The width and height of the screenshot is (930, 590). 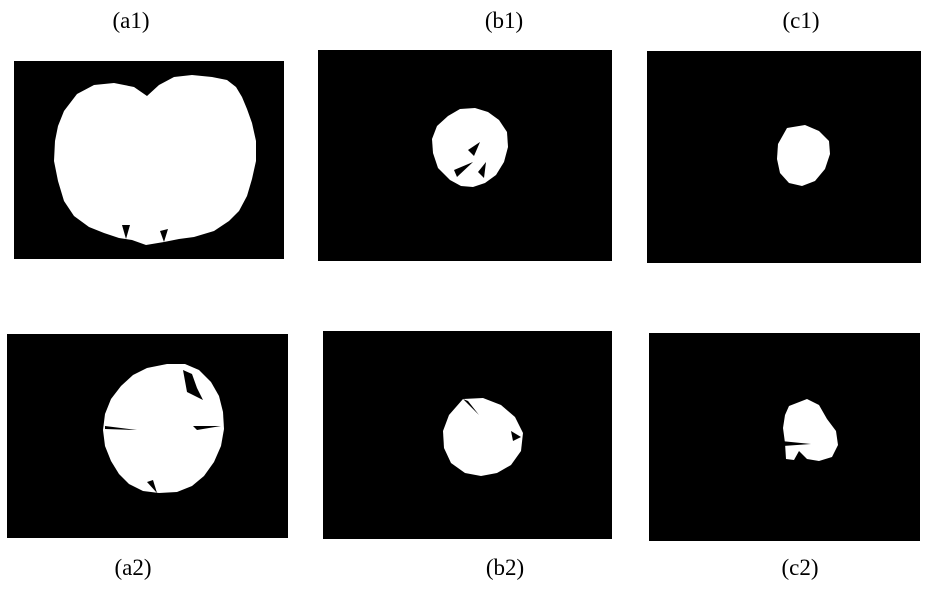 What do you see at coordinates (504, 20) in the screenshot?
I see `panel-label-b1: (b1)` at bounding box center [504, 20].